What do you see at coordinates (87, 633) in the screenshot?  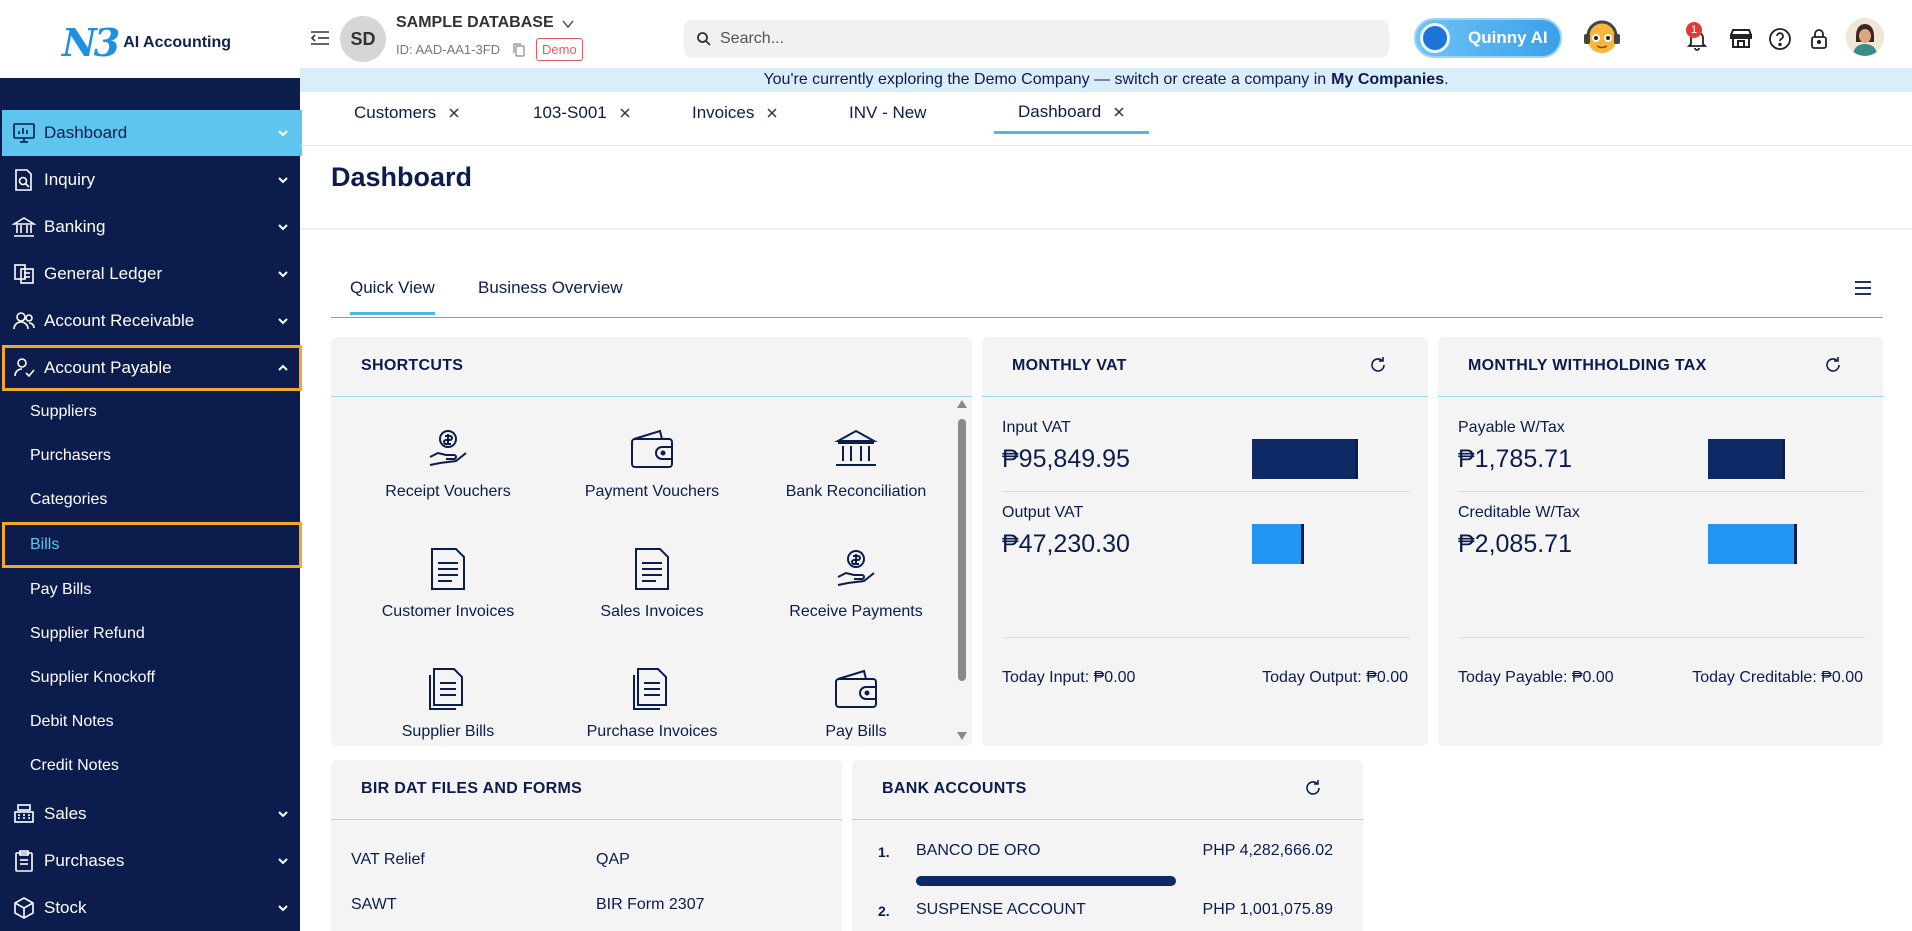 I see `sidebar-sub-supplier-refund: Supplier Refund` at bounding box center [87, 633].